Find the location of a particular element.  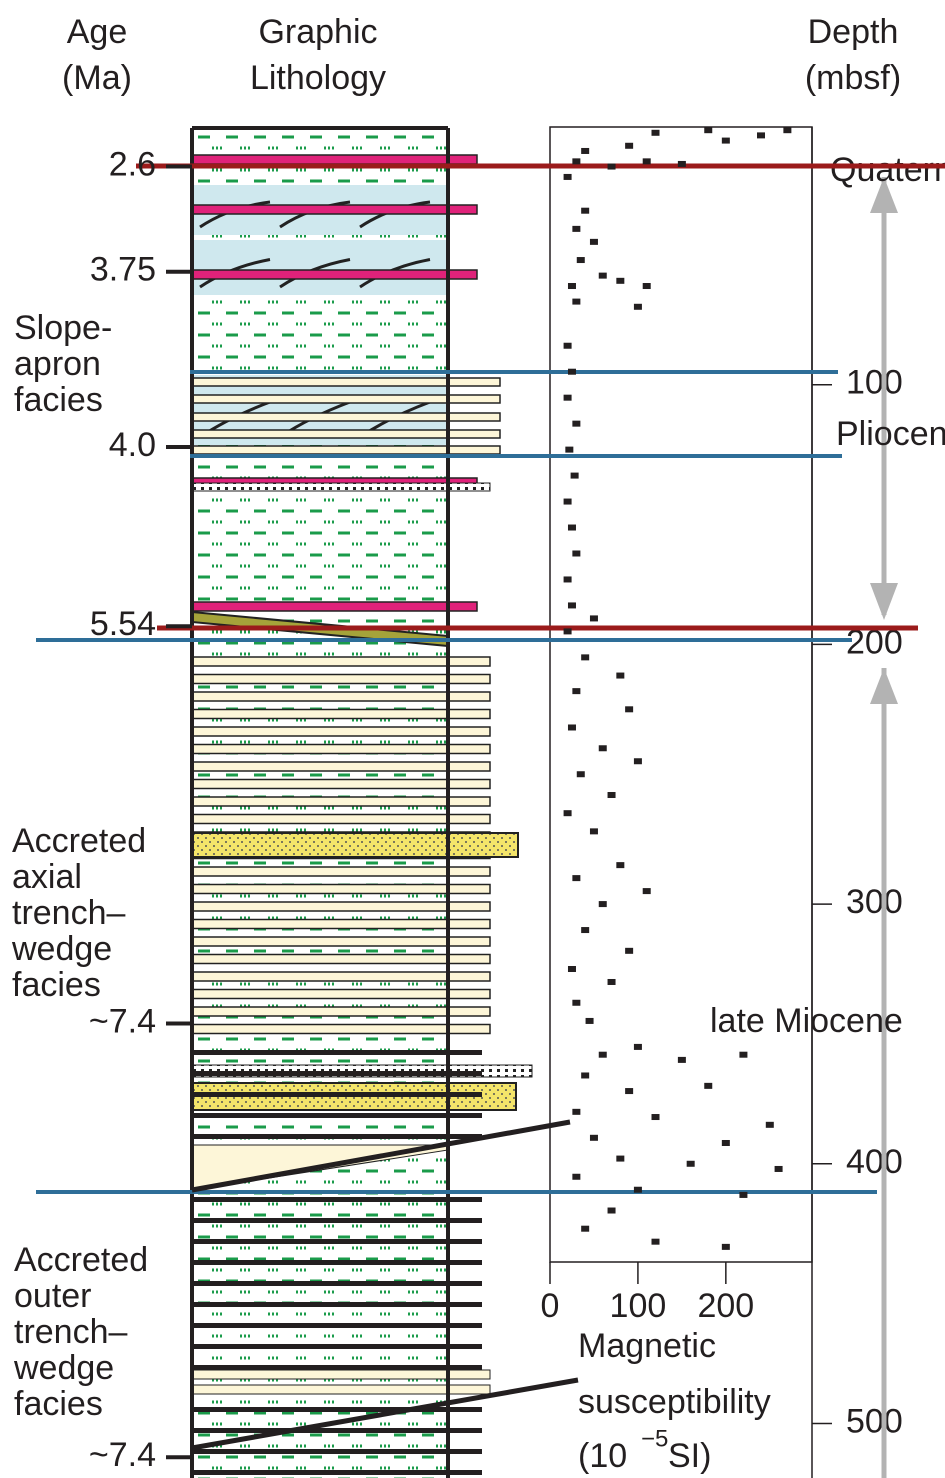

y-tick-label: 400 is located at coordinates (874, 1162).